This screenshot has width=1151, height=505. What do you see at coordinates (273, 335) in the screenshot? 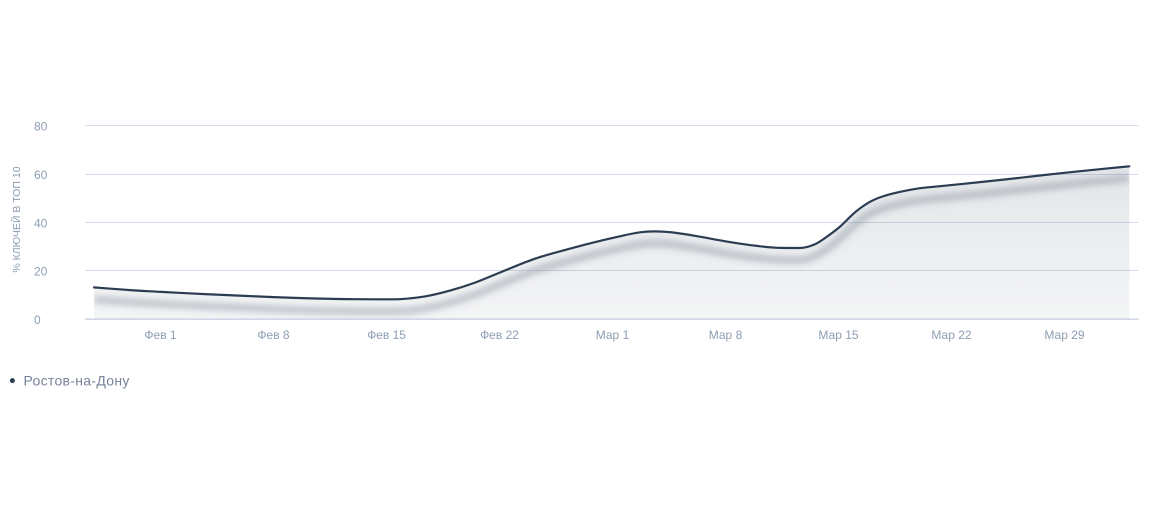
I see `svg-text: Фев 8` at bounding box center [273, 335].